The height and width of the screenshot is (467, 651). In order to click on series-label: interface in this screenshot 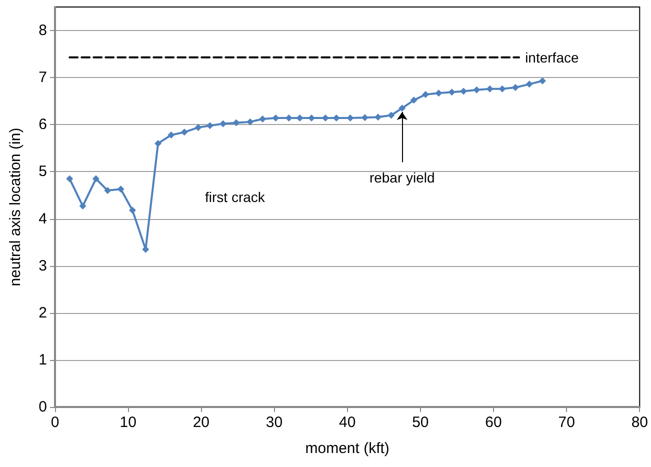, I will do `click(552, 57)`.